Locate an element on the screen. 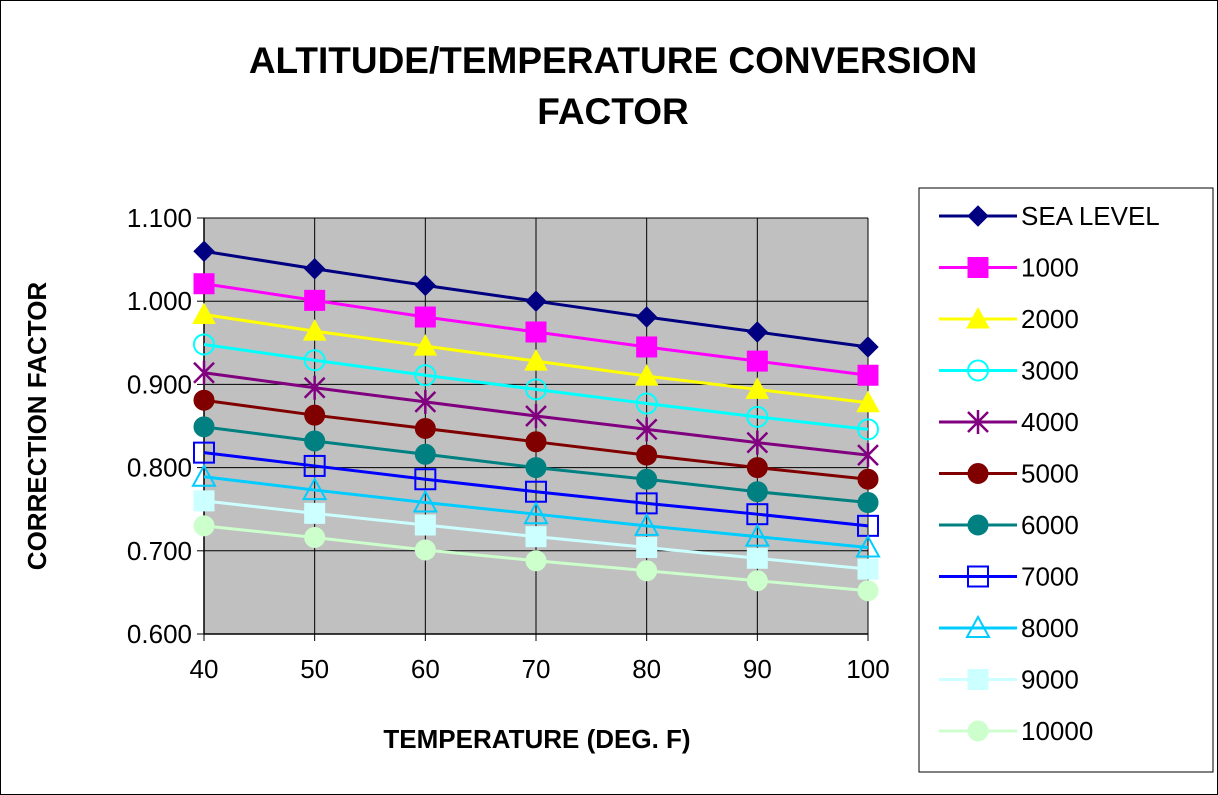  legend-item: 4000 is located at coordinates (1009, 422).